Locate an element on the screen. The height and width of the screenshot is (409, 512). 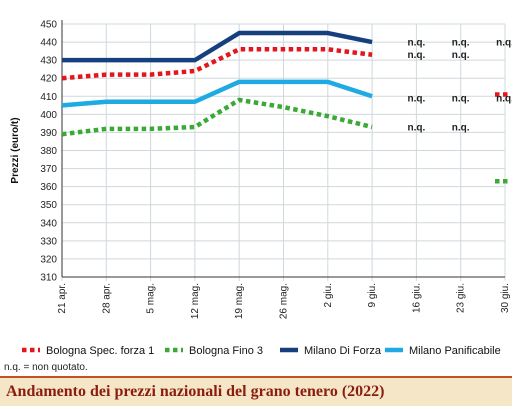
y-tick-label: 370 is located at coordinates (48, 169).